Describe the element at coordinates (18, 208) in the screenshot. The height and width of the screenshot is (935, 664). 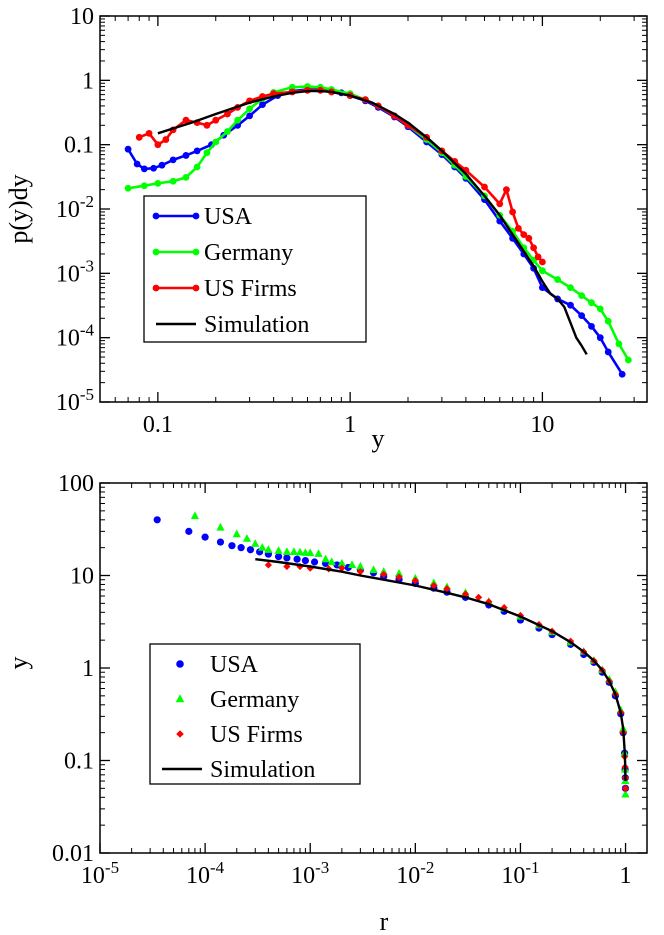
I see `chart0-y-axis-label: p(y)dy` at that location.